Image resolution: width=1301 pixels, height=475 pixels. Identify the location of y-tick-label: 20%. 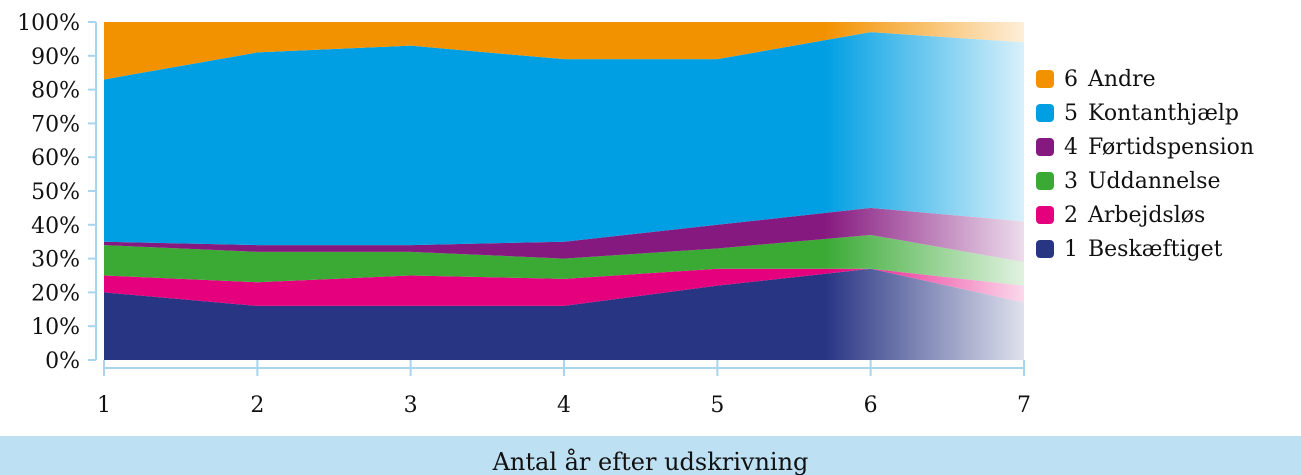
(55, 293).